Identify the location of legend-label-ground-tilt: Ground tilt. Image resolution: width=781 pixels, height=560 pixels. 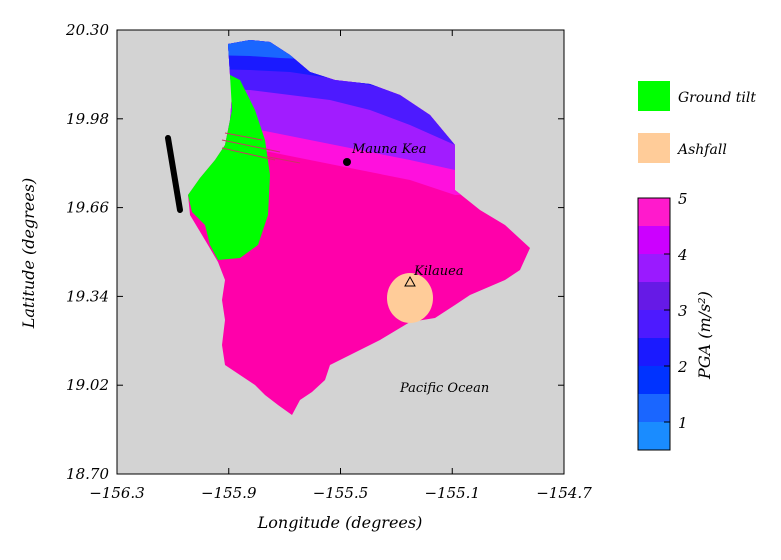
(717, 98).